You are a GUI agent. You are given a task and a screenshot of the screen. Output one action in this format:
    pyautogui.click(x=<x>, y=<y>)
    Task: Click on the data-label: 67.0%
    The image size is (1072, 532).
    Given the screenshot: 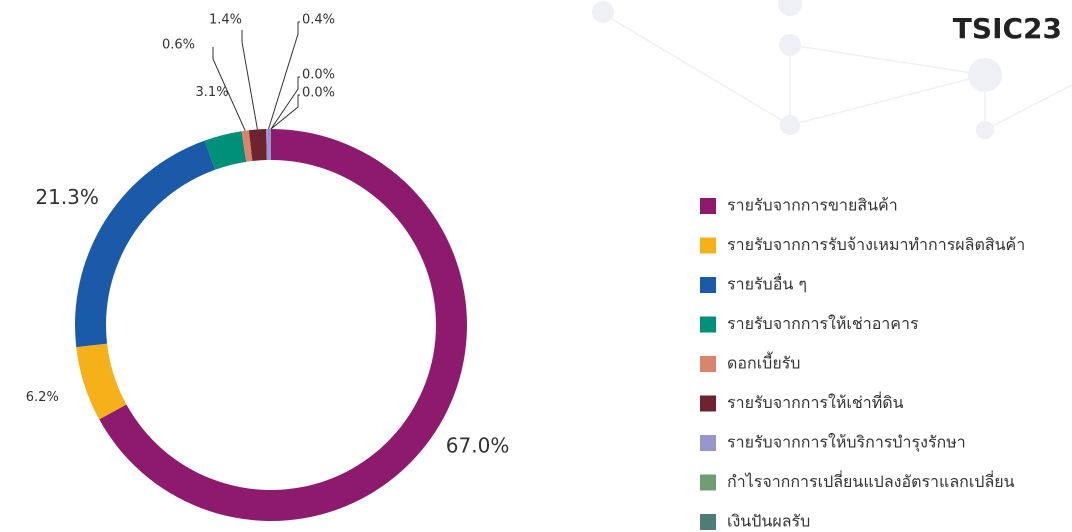 What is the action you would take?
    pyautogui.click(x=478, y=446)
    